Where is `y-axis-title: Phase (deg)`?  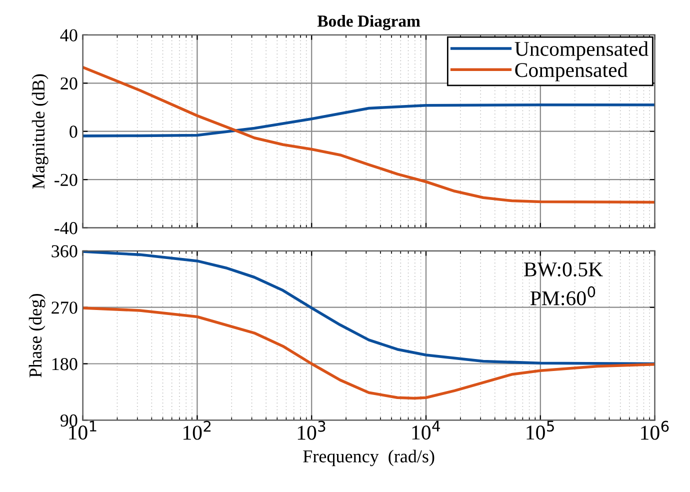
y-axis-title: Phase (deg) is located at coordinates (37, 336).